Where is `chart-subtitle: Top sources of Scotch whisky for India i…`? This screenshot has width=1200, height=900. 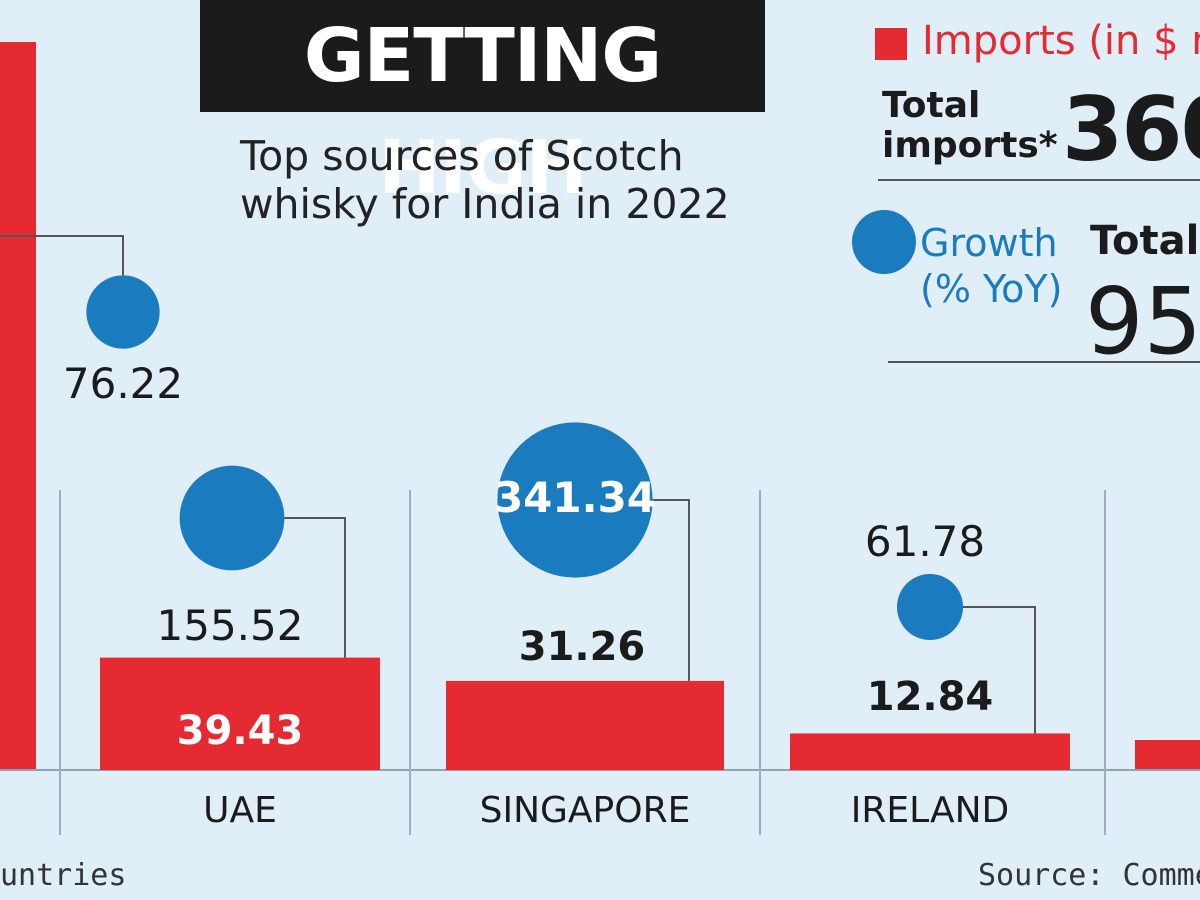
chart-subtitle: Top sources of Scotch whisky for India i… is located at coordinates (500, 180).